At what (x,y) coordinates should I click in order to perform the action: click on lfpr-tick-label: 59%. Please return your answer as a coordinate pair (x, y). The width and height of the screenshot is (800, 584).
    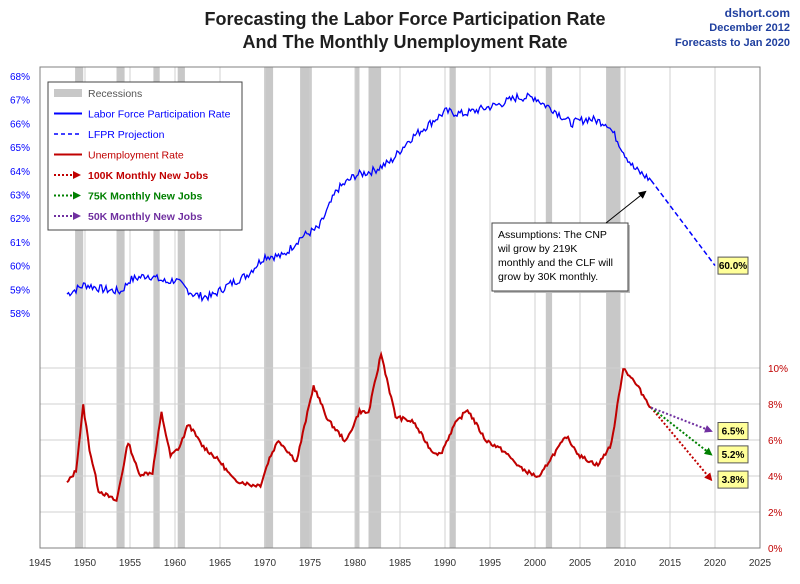
    Looking at the image, I should click on (20, 290).